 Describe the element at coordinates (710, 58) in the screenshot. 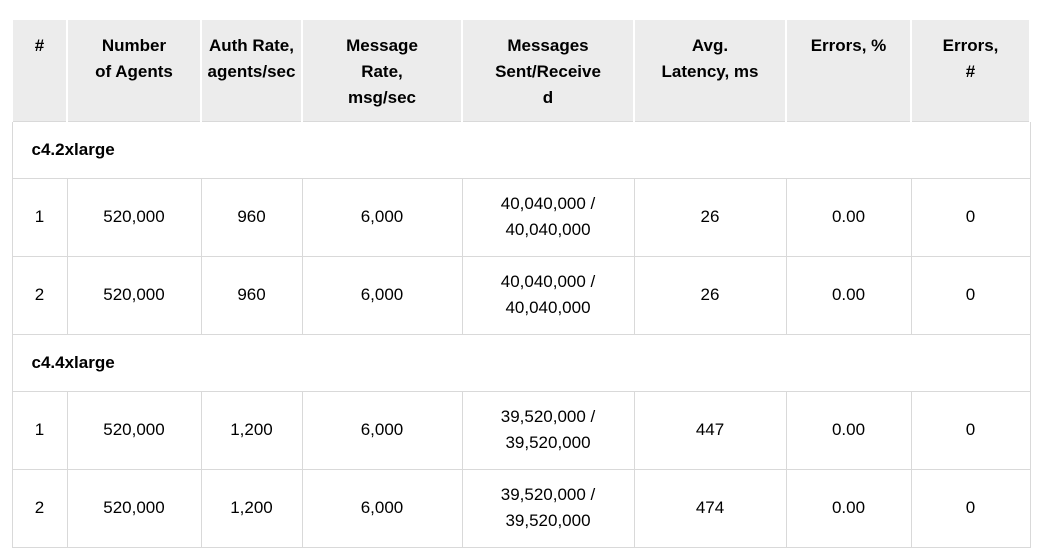

I see `column-header-label: Avg. Latency, ms` at that location.